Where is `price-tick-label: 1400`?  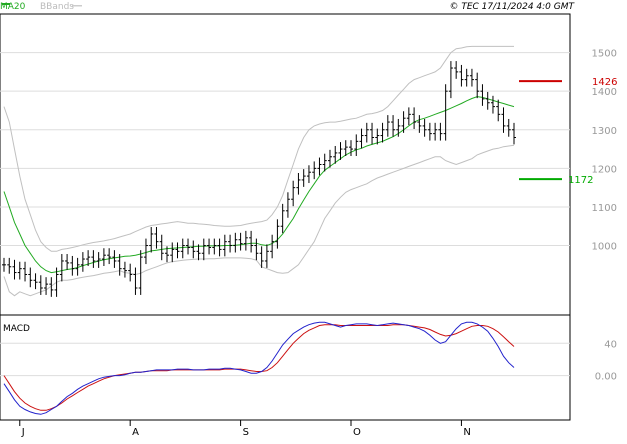
price-tick-label: 1400 is located at coordinates (604, 92).